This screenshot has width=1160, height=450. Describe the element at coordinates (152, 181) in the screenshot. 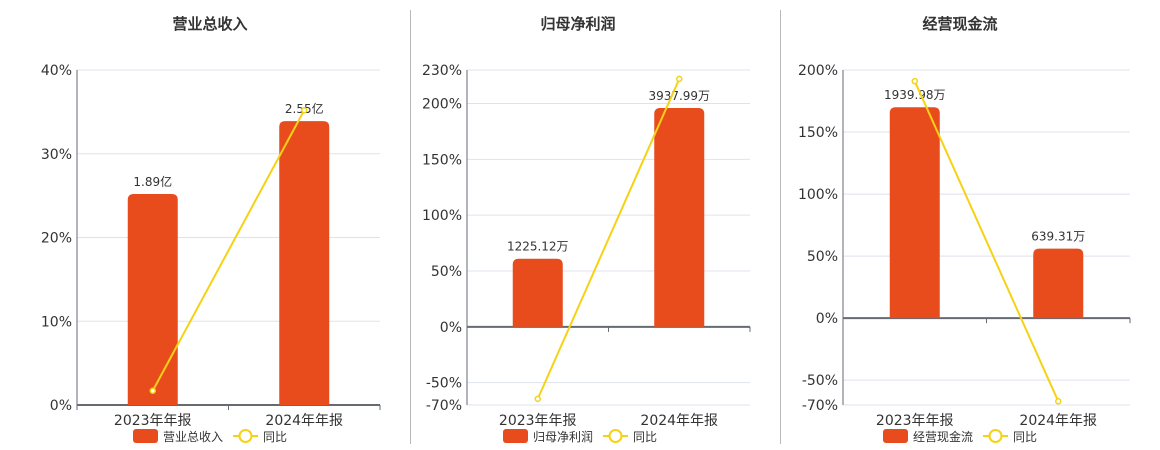

I see `bar-value-label: 1.89亿` at that location.